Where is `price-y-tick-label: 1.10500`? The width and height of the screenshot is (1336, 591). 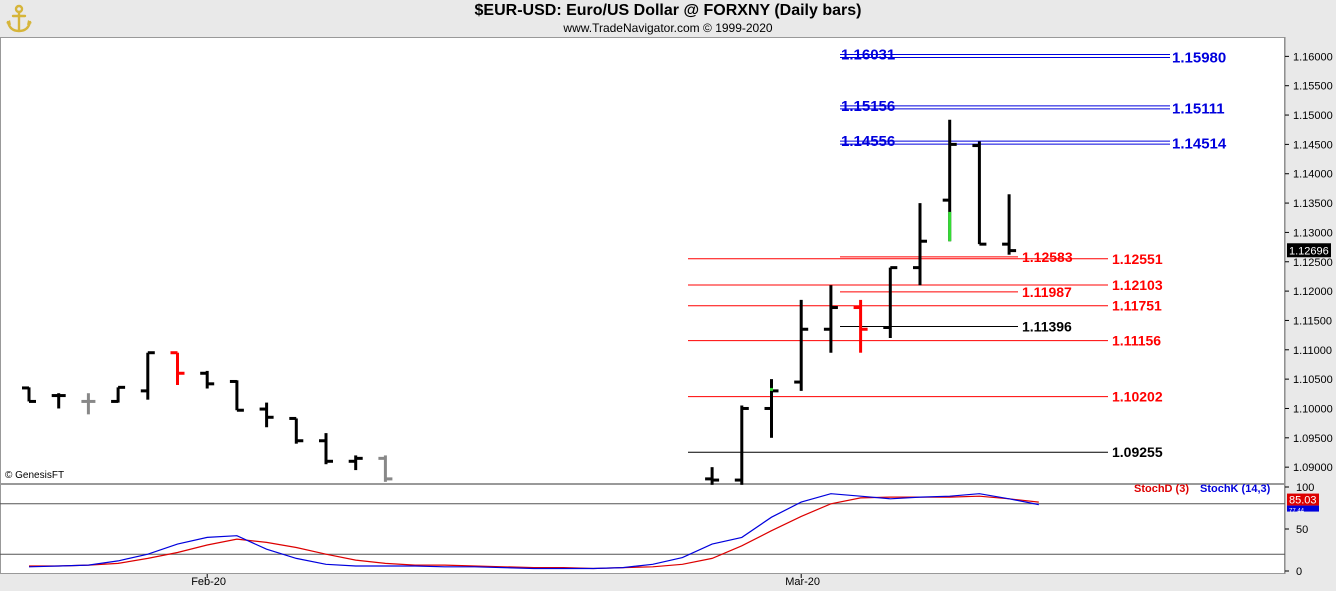 price-y-tick-label: 1.10500 is located at coordinates (1313, 380).